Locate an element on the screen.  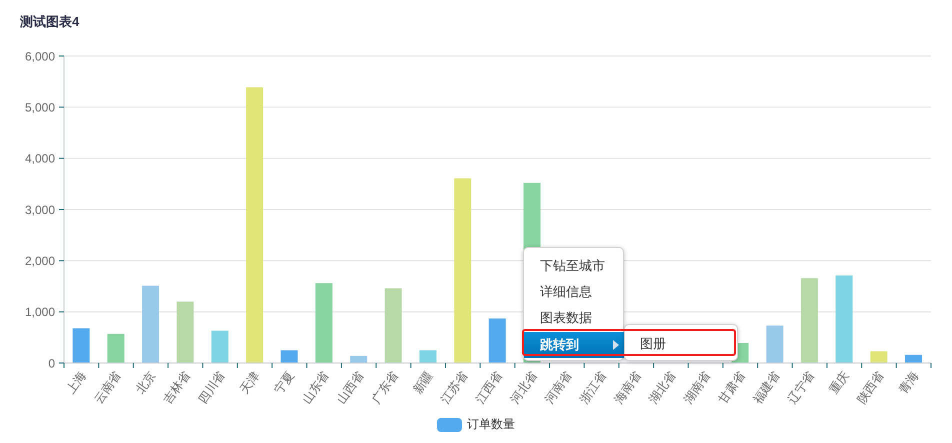
y-tick-label: 4,000 is located at coordinates (40, 159).